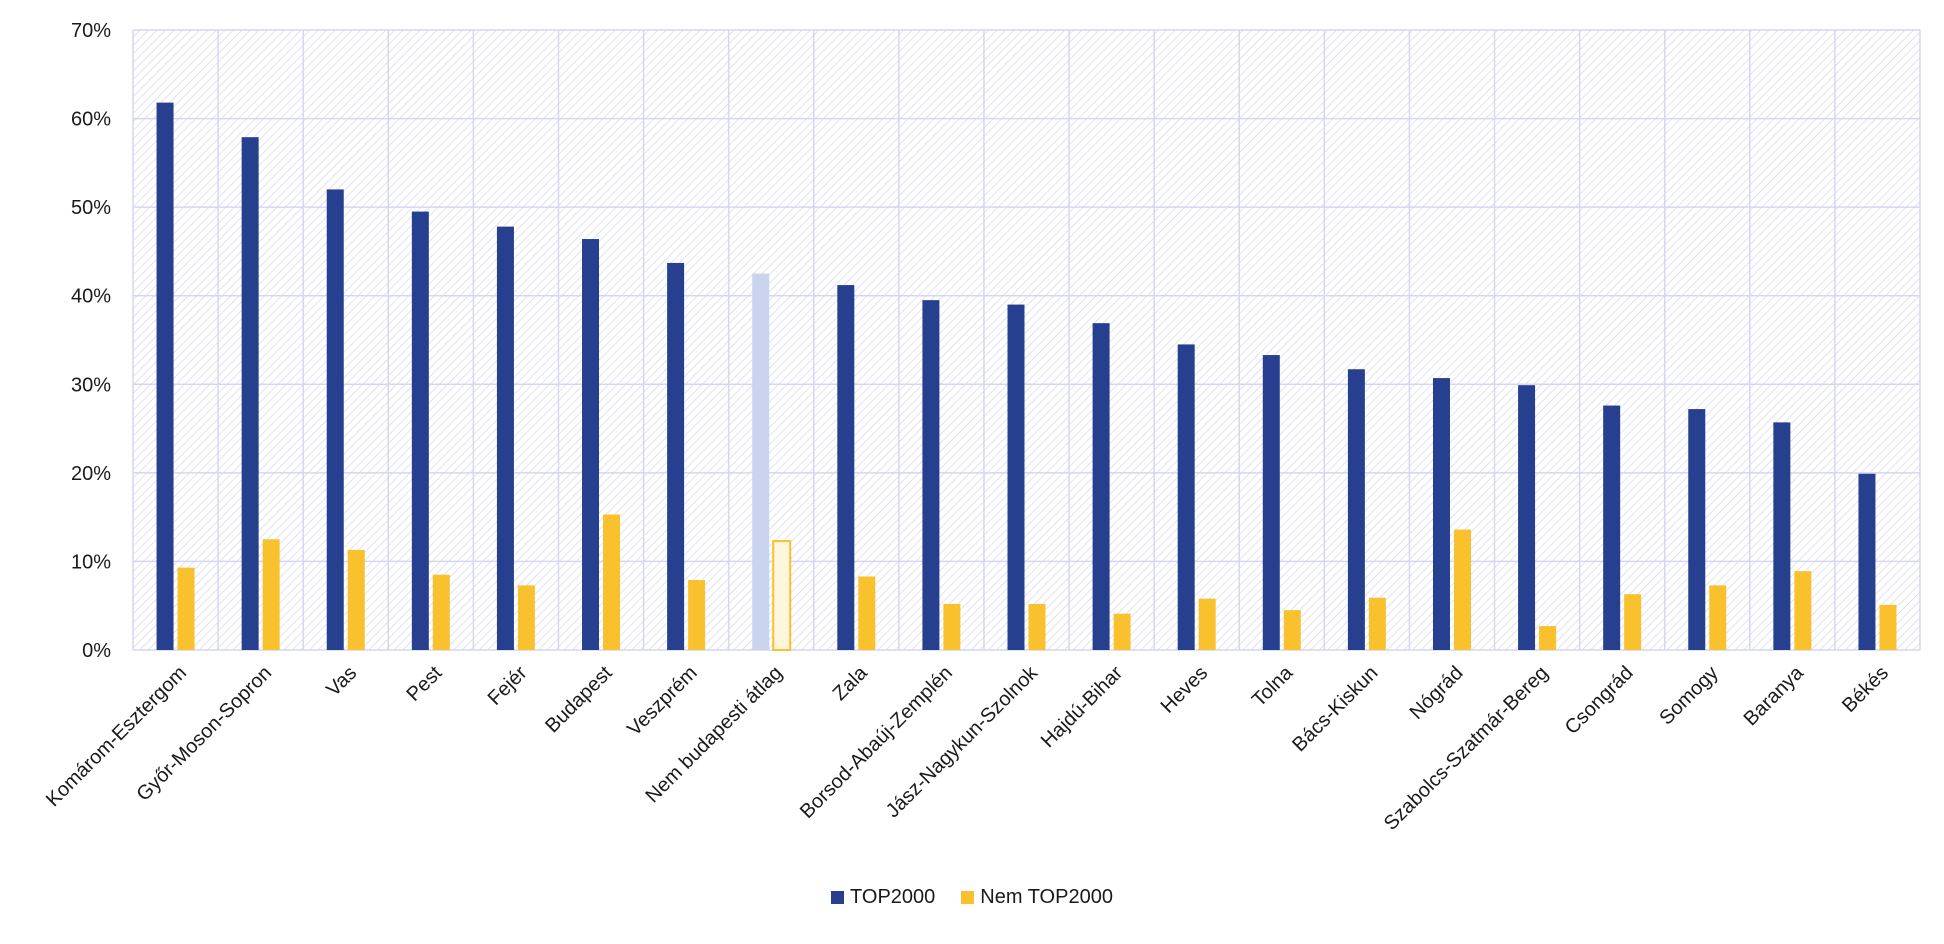  Describe the element at coordinates (962, 741) in the screenshot. I see `x-tick-label: Jász-Nagykun-Szolnok` at that location.